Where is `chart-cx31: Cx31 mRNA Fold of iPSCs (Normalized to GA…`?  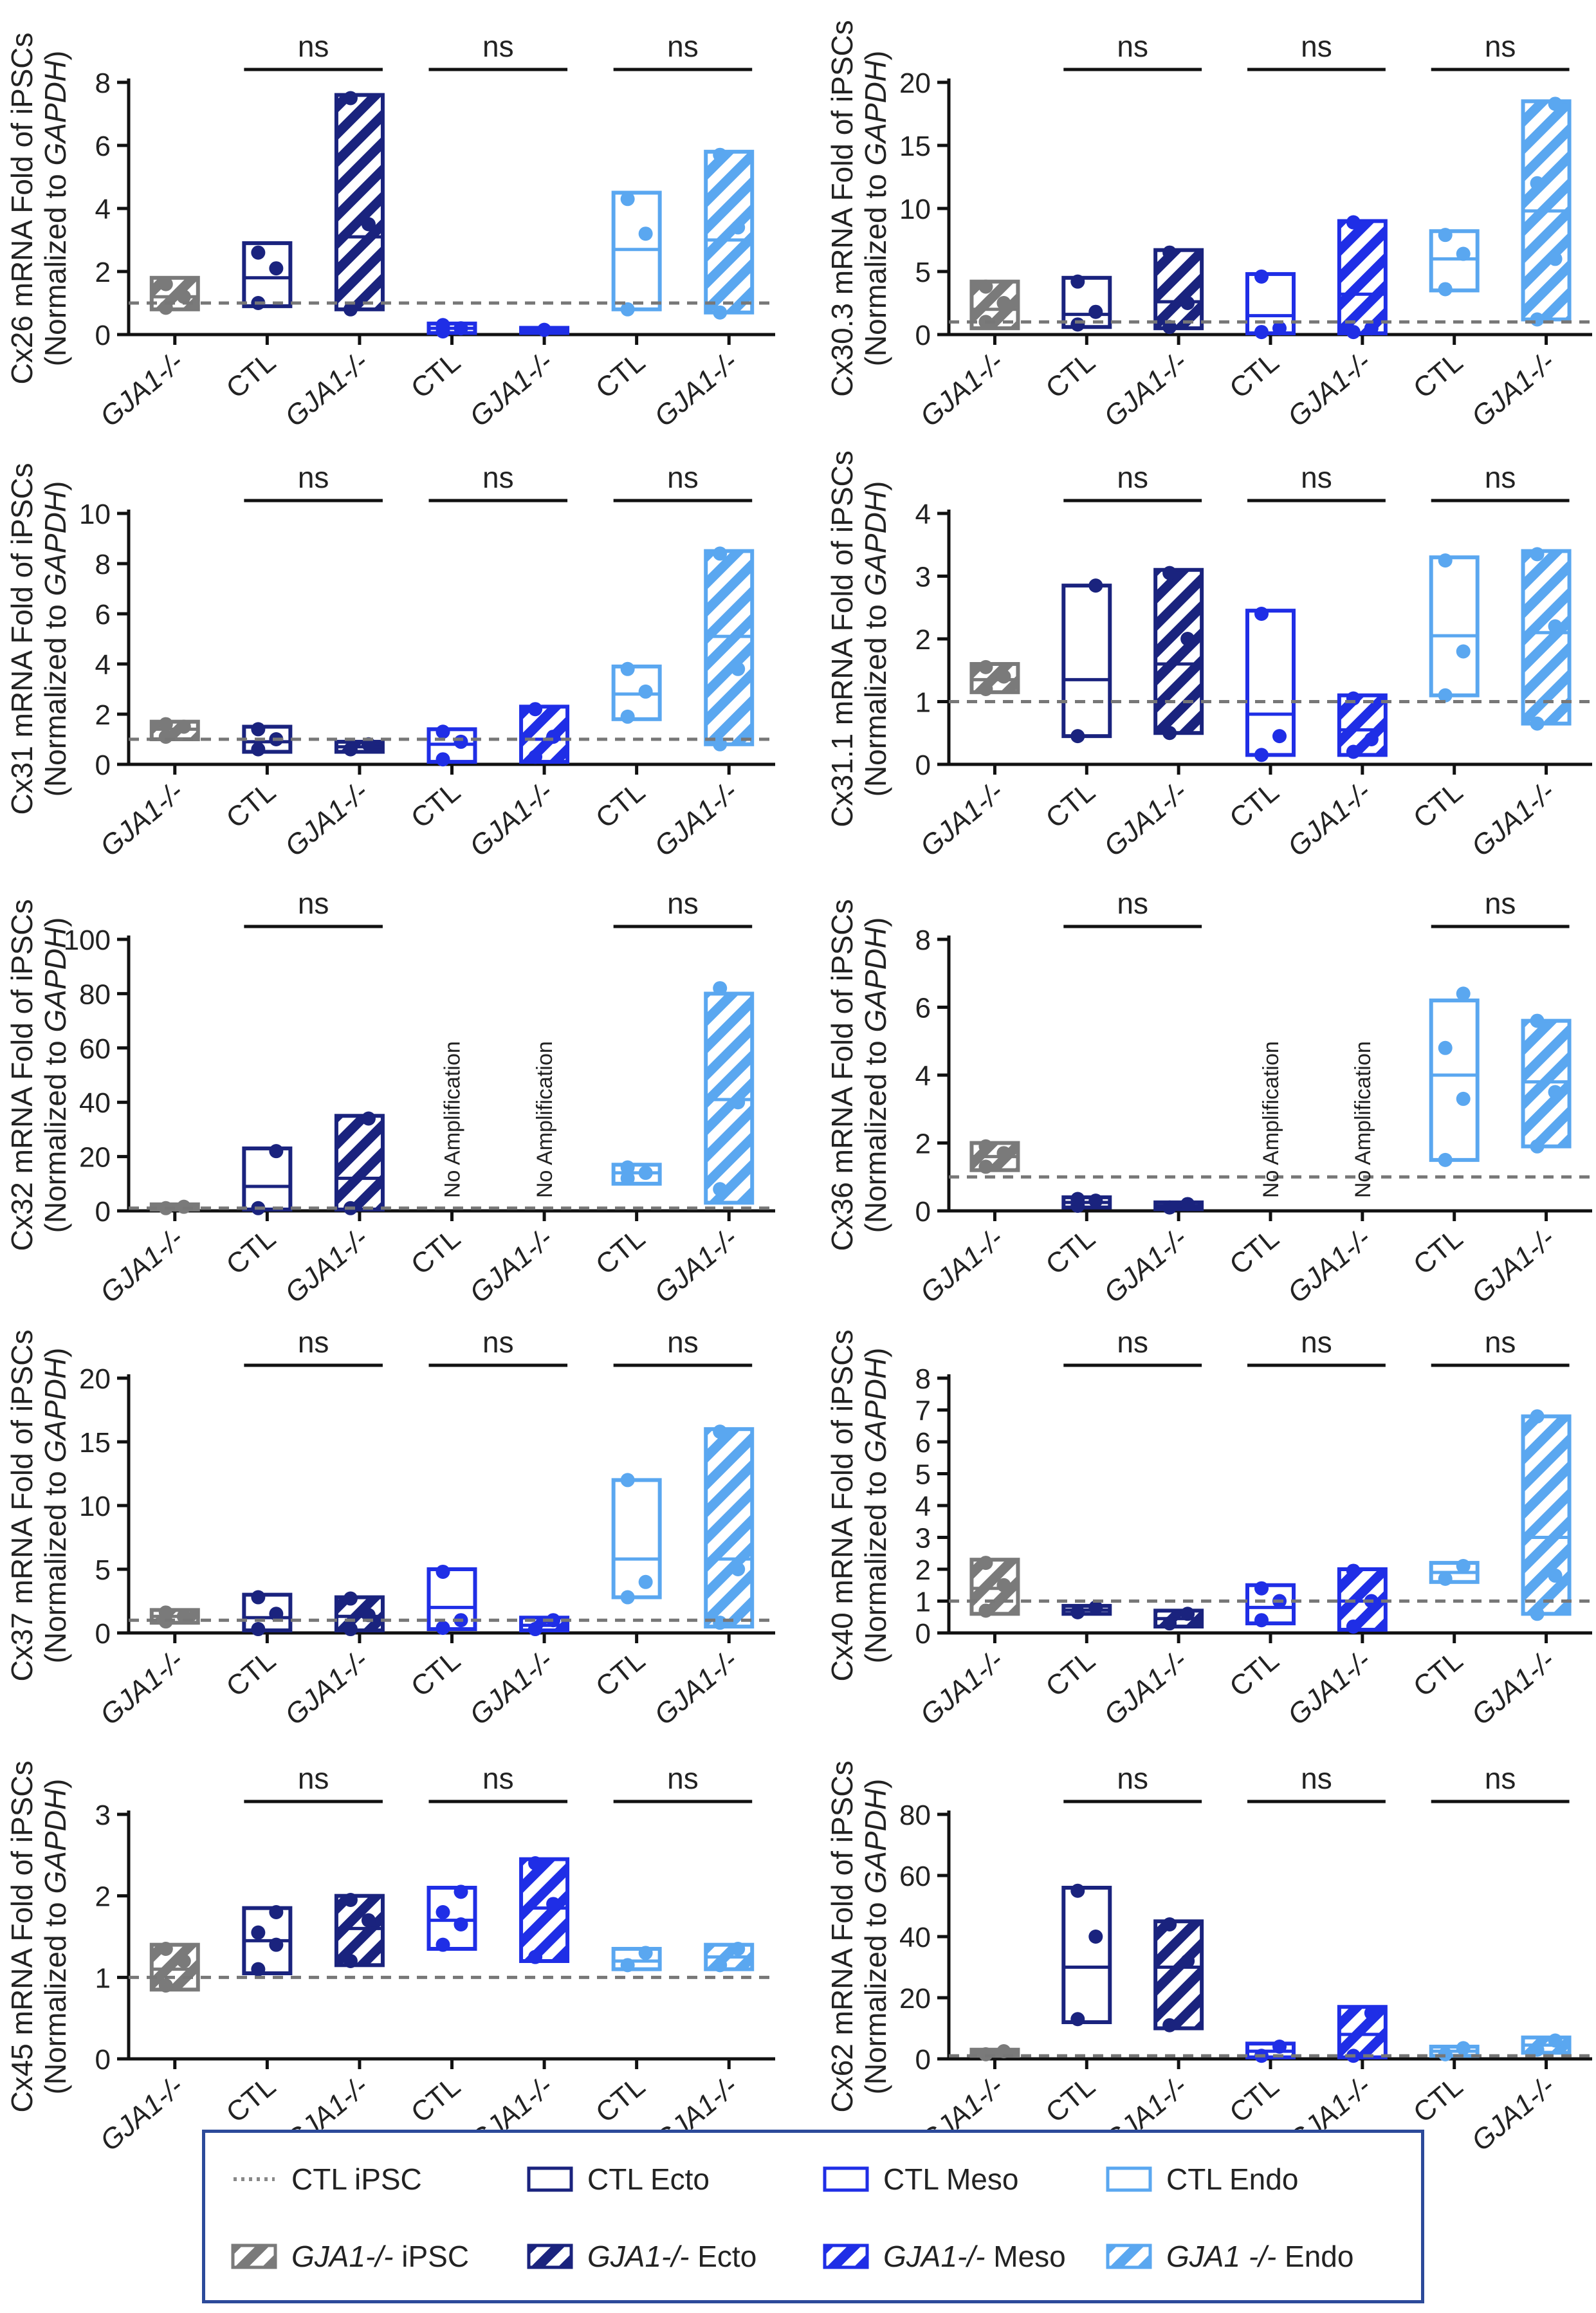 chart-cx31: Cx31 mRNA Fold of iPSCs (Normalized to GA… is located at coordinates (390, 662).